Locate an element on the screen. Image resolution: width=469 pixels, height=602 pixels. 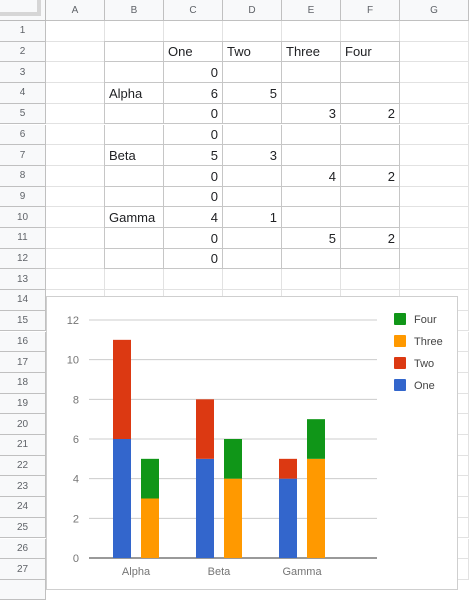
row-header: 7 is located at coordinates (23, 155).